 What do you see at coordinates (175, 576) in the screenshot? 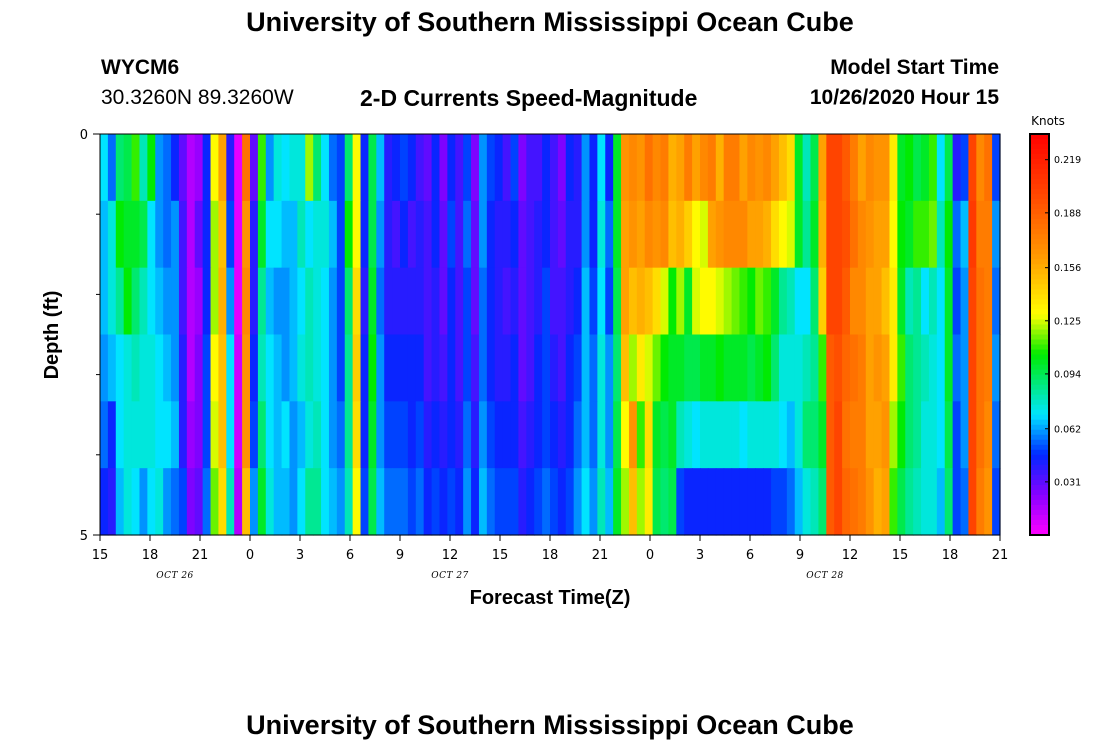
I see `date-label: OCT 26` at bounding box center [175, 576].